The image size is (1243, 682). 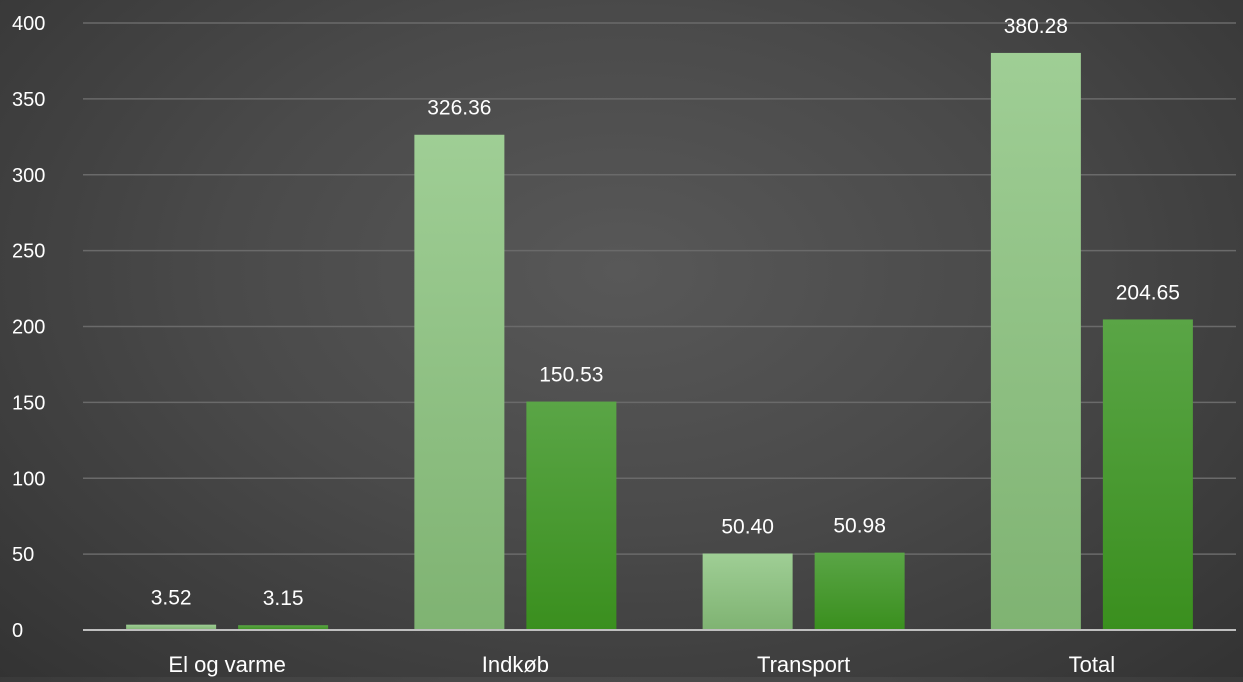 What do you see at coordinates (171, 598) in the screenshot?
I see `data-label: 3.52` at bounding box center [171, 598].